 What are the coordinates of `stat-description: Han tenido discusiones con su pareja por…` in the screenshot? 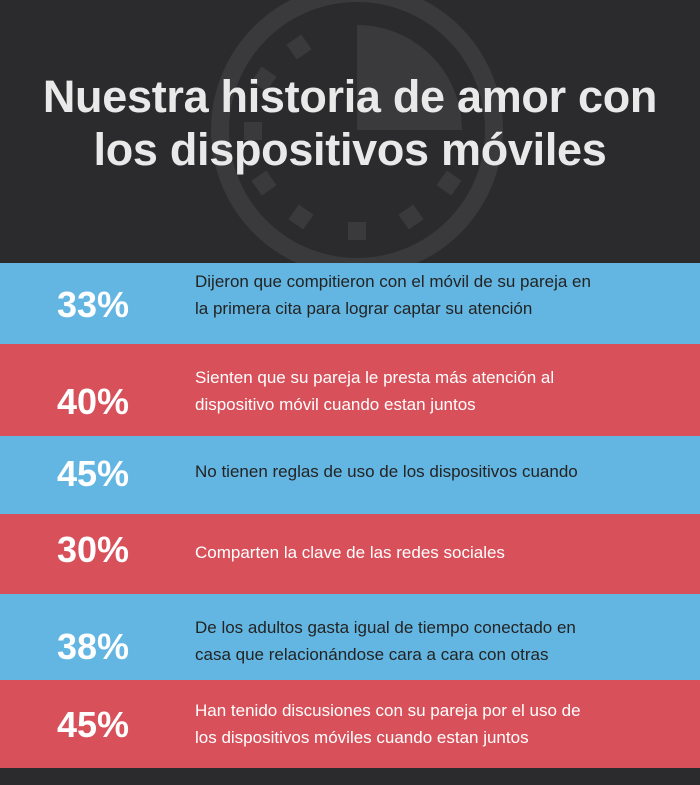 It's located at (388, 724).